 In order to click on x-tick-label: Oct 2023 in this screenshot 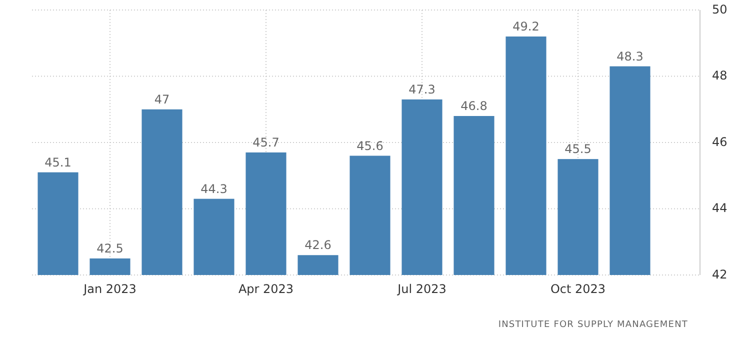, I will do `click(578, 289)`.